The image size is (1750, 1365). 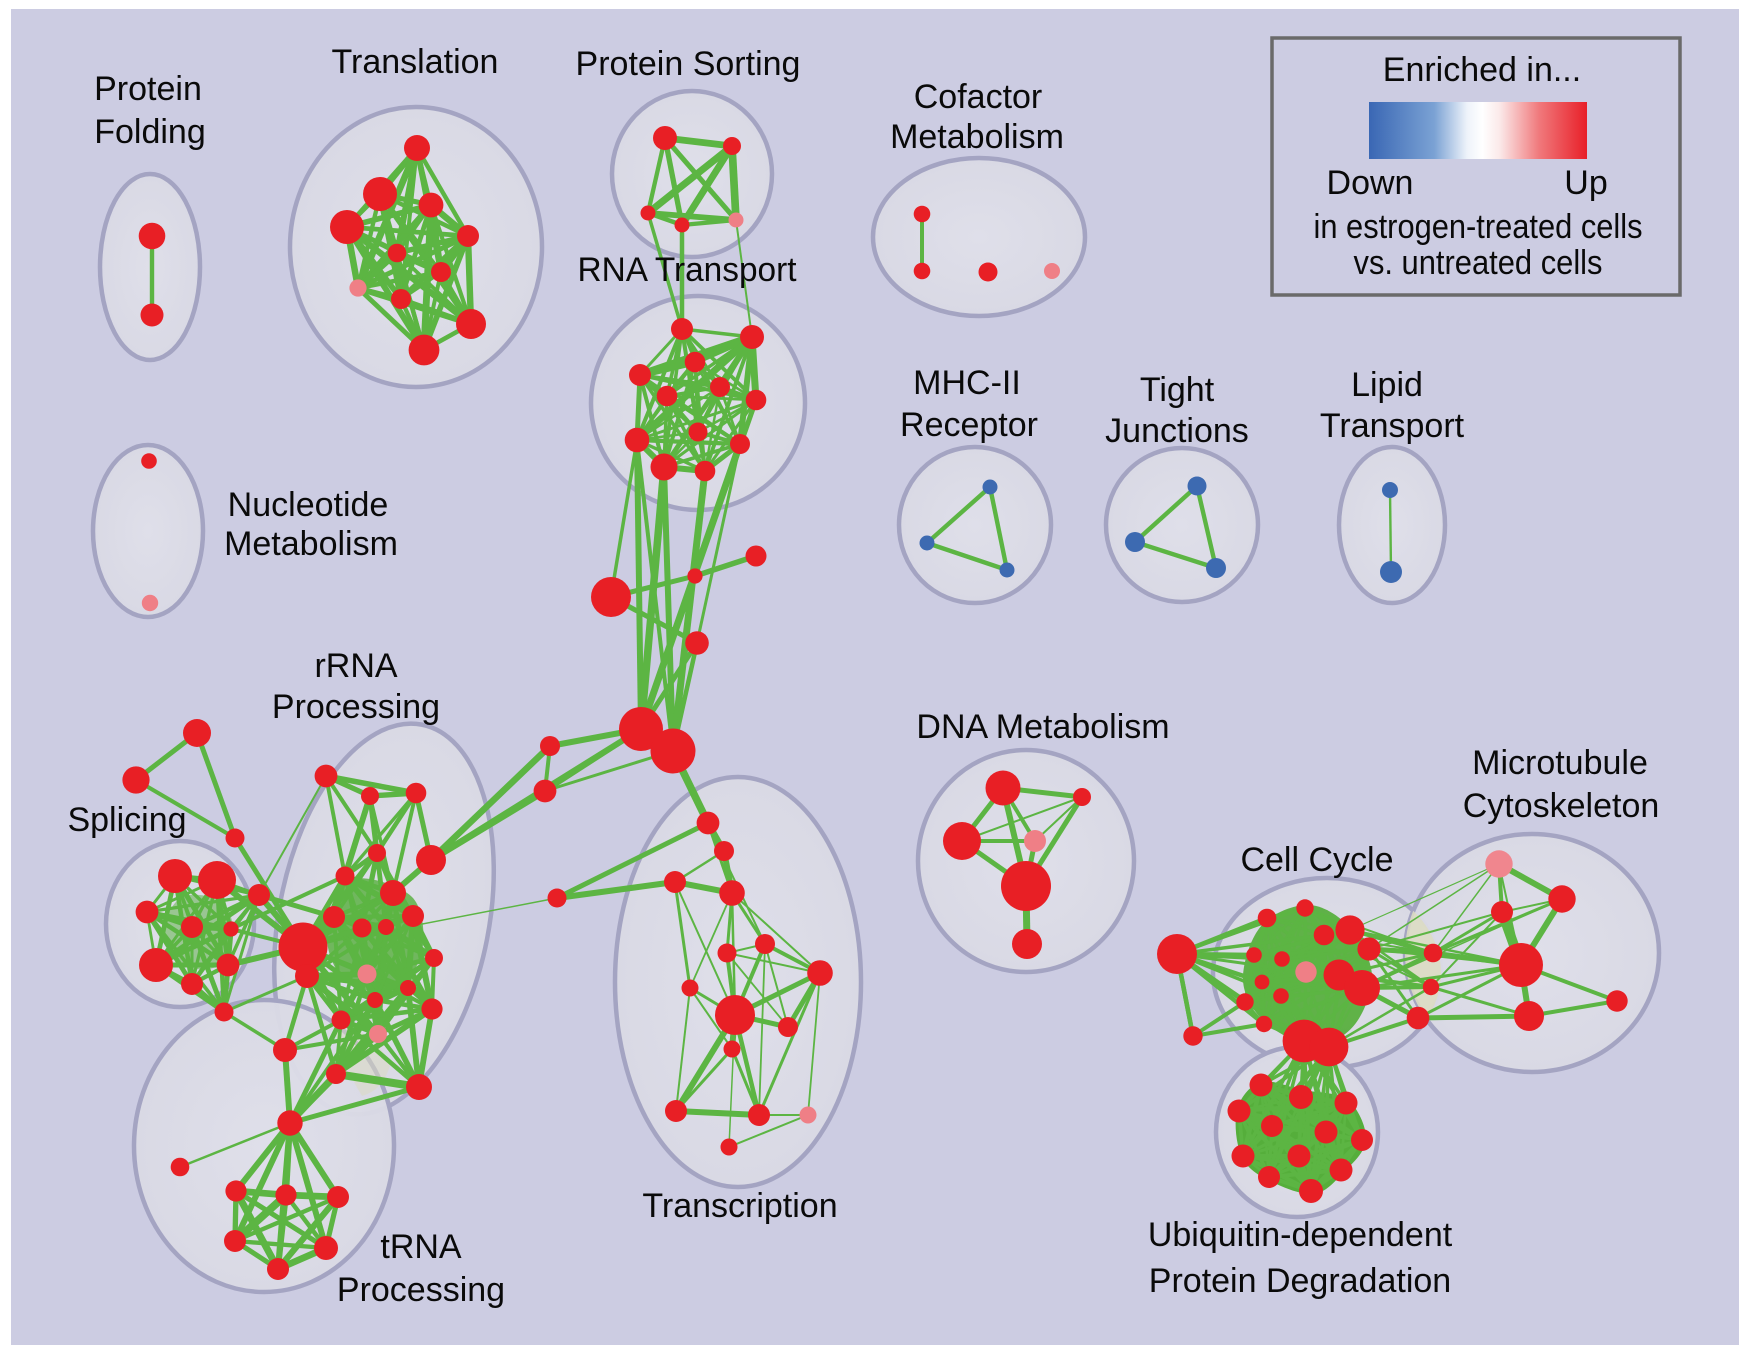 What do you see at coordinates (421, 1247) in the screenshot?
I see `svg-text: tRNA` at bounding box center [421, 1247].